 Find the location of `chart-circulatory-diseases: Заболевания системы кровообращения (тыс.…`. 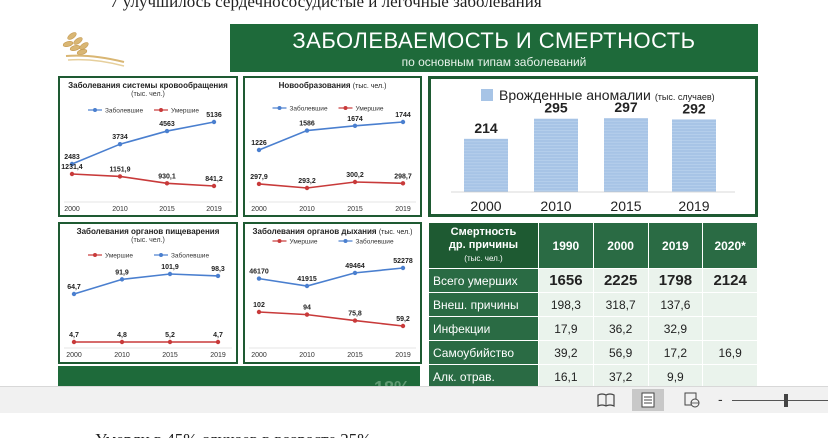

chart-circulatory-diseases: Заболевания системы кровообращения (тыс.… is located at coordinates (148, 146).